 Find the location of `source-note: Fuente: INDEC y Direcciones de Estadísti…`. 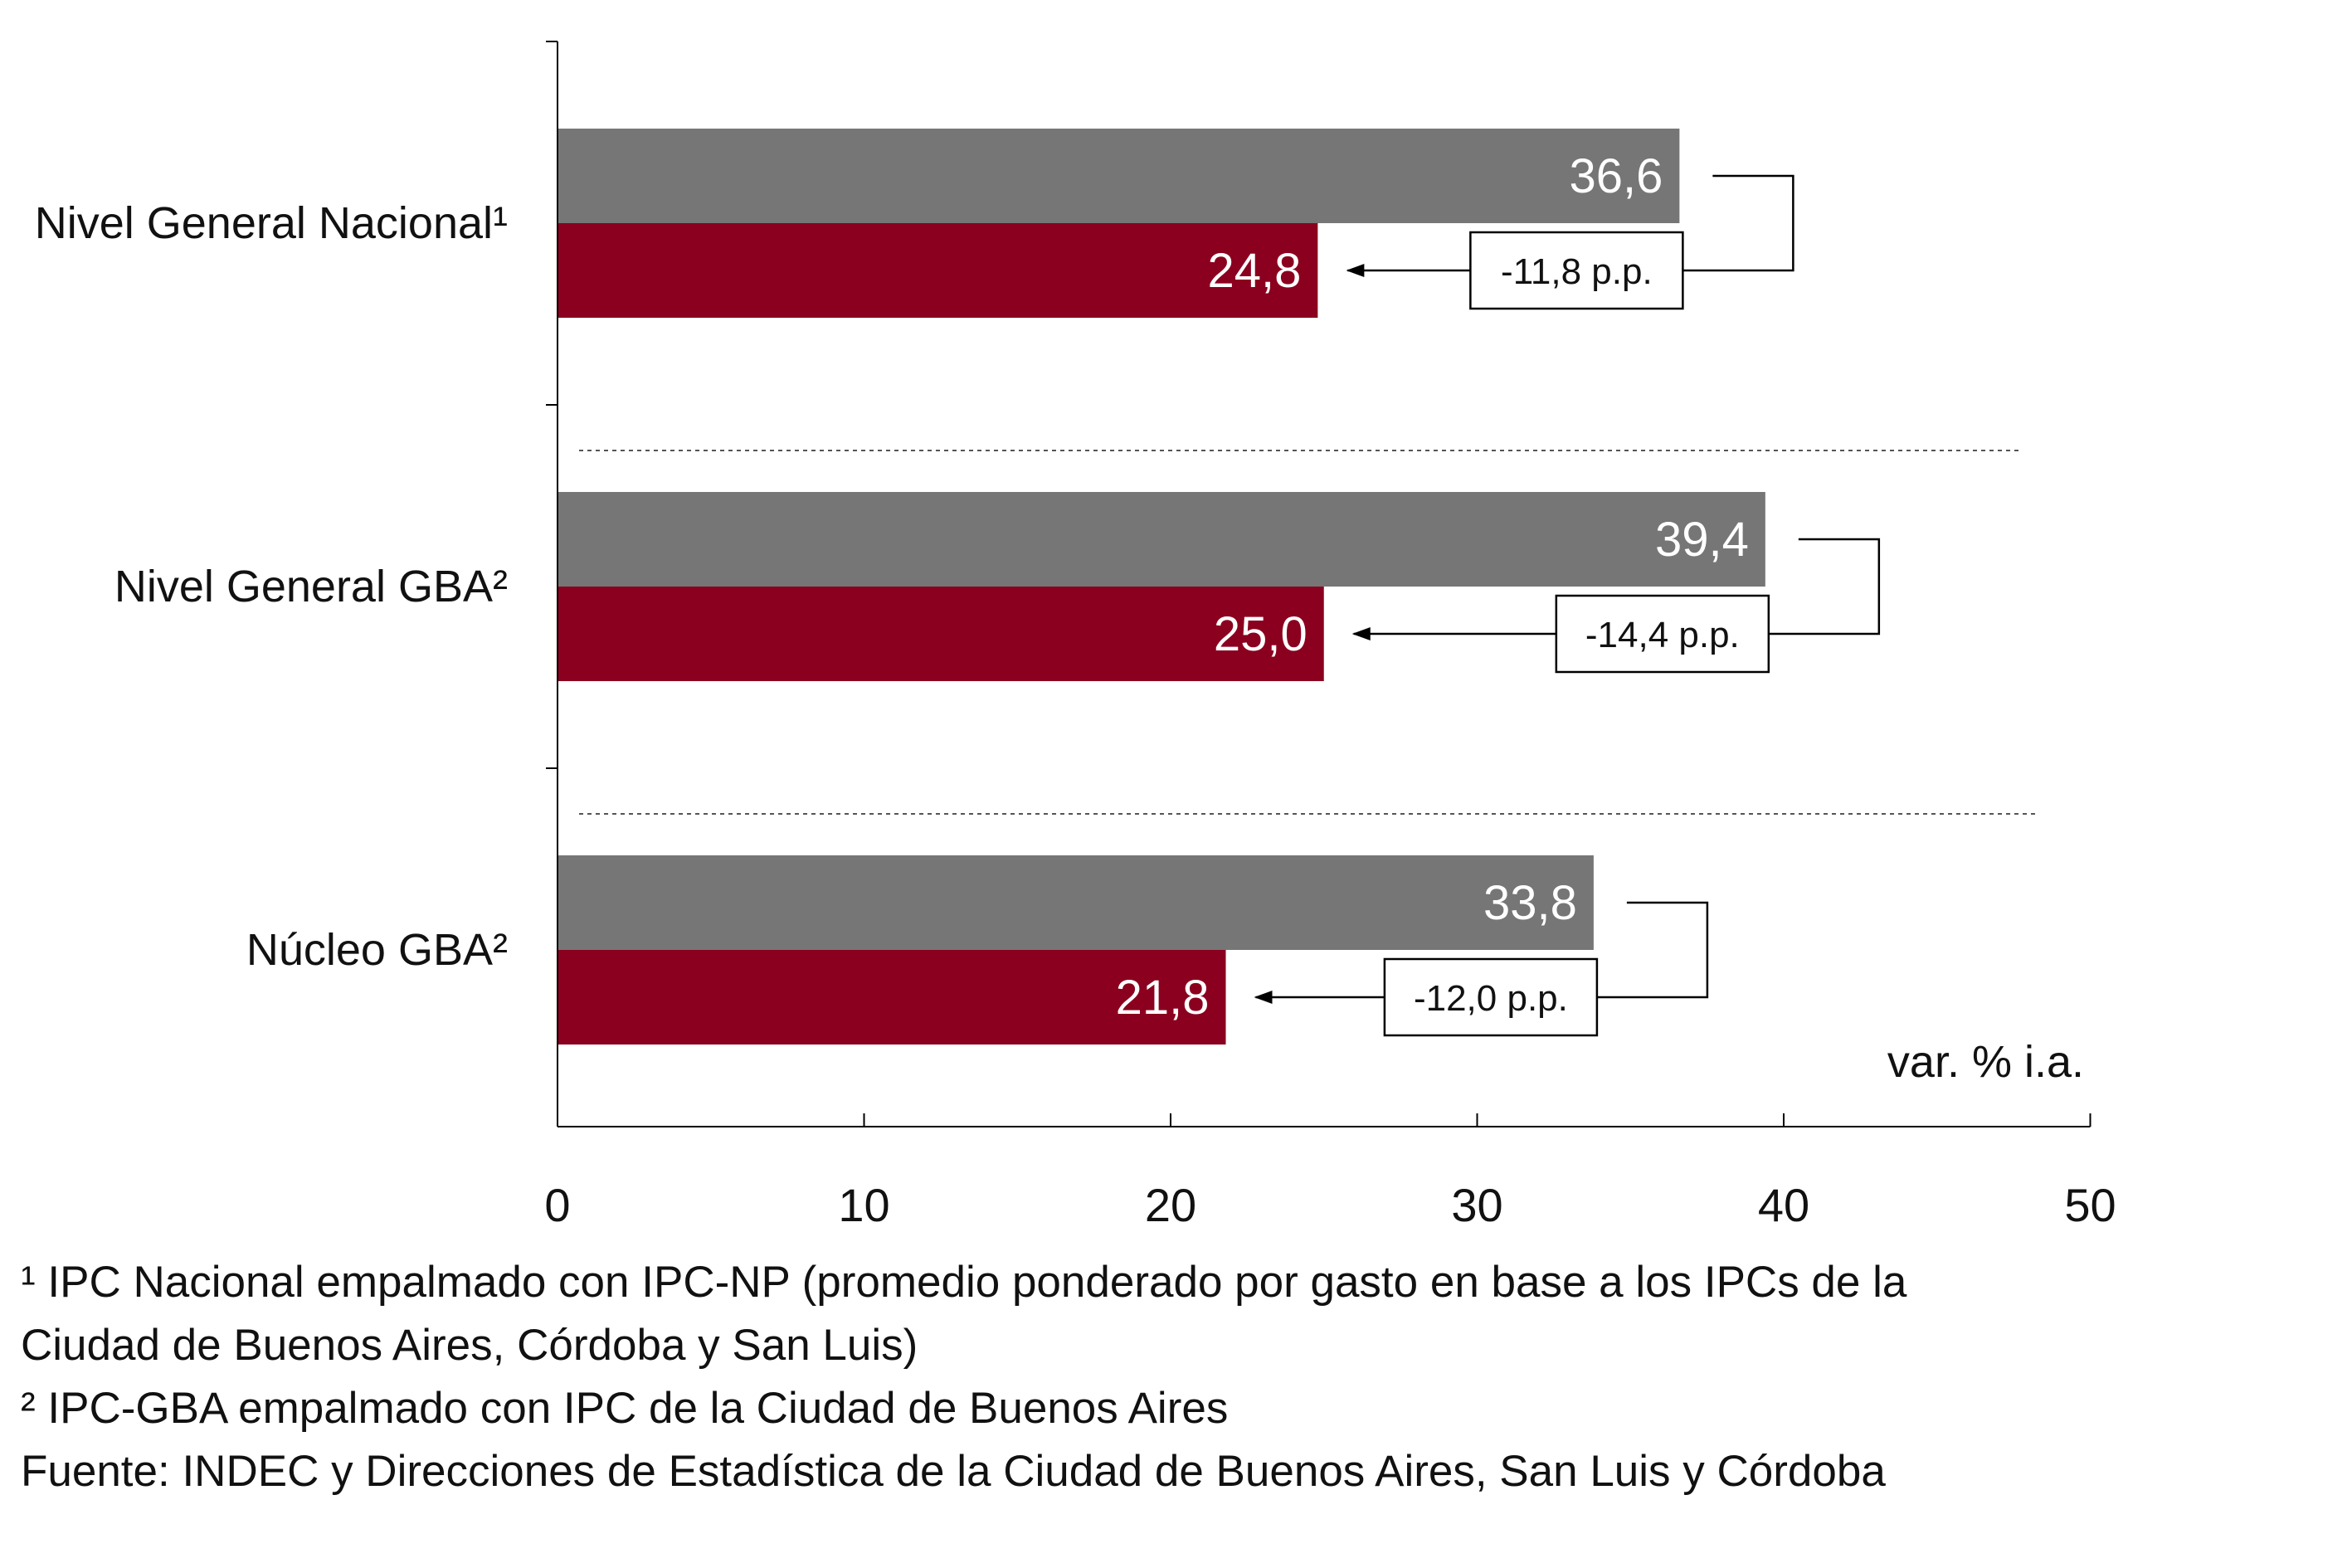

source-note: Fuente: INDEC y Direcciones de Estadísti… is located at coordinates (953, 1471).